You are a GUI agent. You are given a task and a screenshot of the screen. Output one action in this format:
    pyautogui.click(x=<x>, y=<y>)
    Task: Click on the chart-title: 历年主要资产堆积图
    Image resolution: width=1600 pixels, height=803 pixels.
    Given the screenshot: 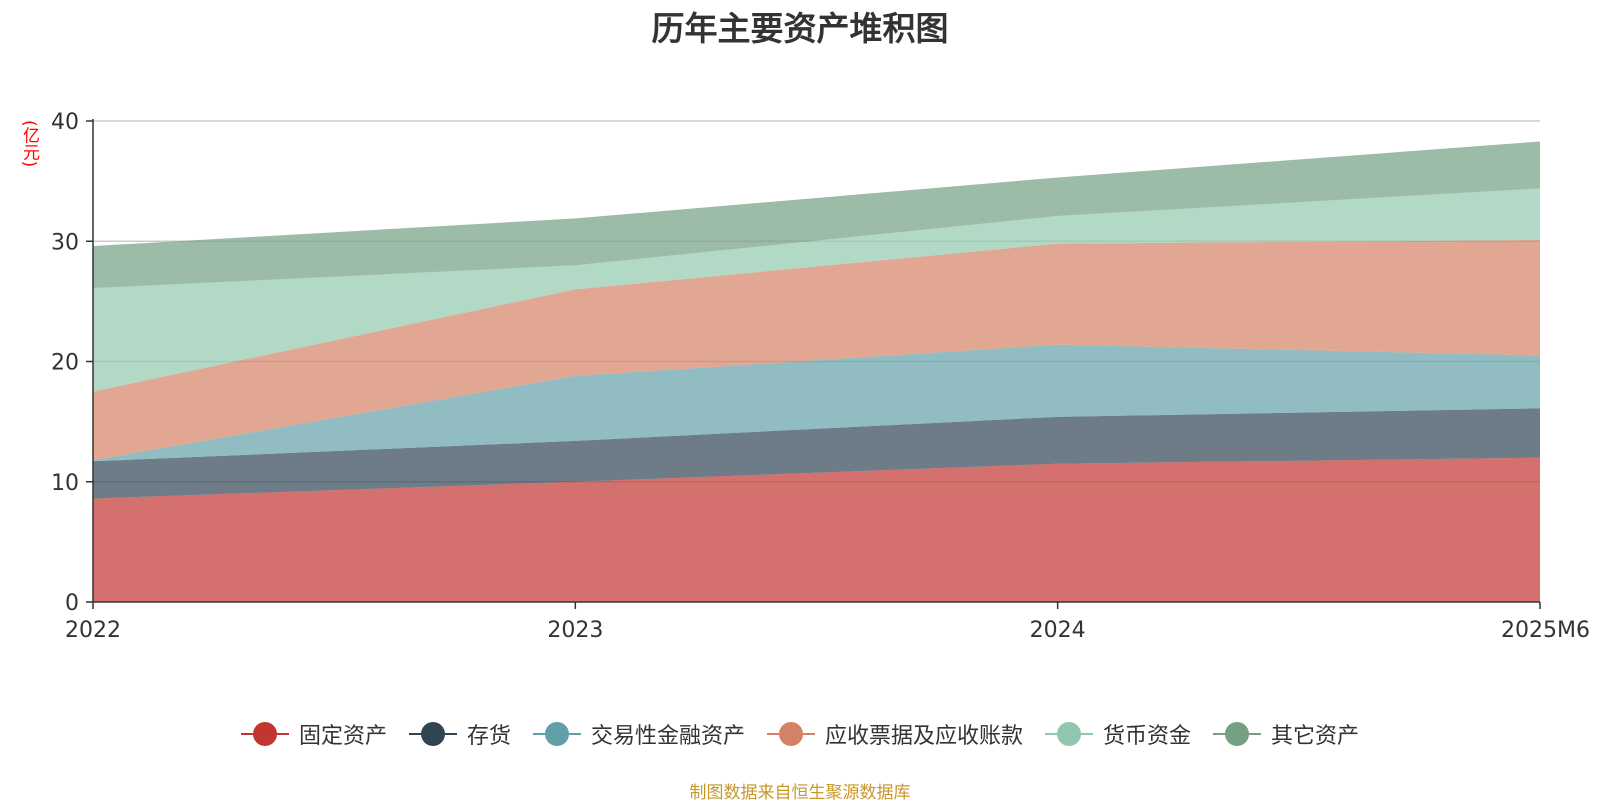 What is the action you would take?
    pyautogui.click(x=800, y=28)
    